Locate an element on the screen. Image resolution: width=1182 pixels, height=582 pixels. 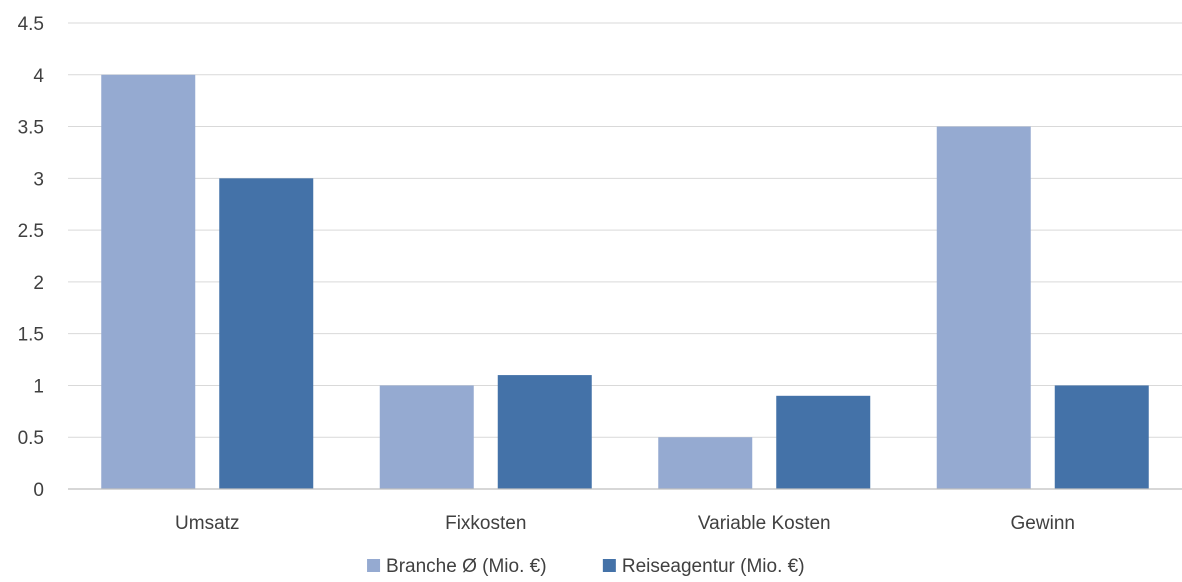
y-tick-label: 4 is located at coordinates (38, 76).